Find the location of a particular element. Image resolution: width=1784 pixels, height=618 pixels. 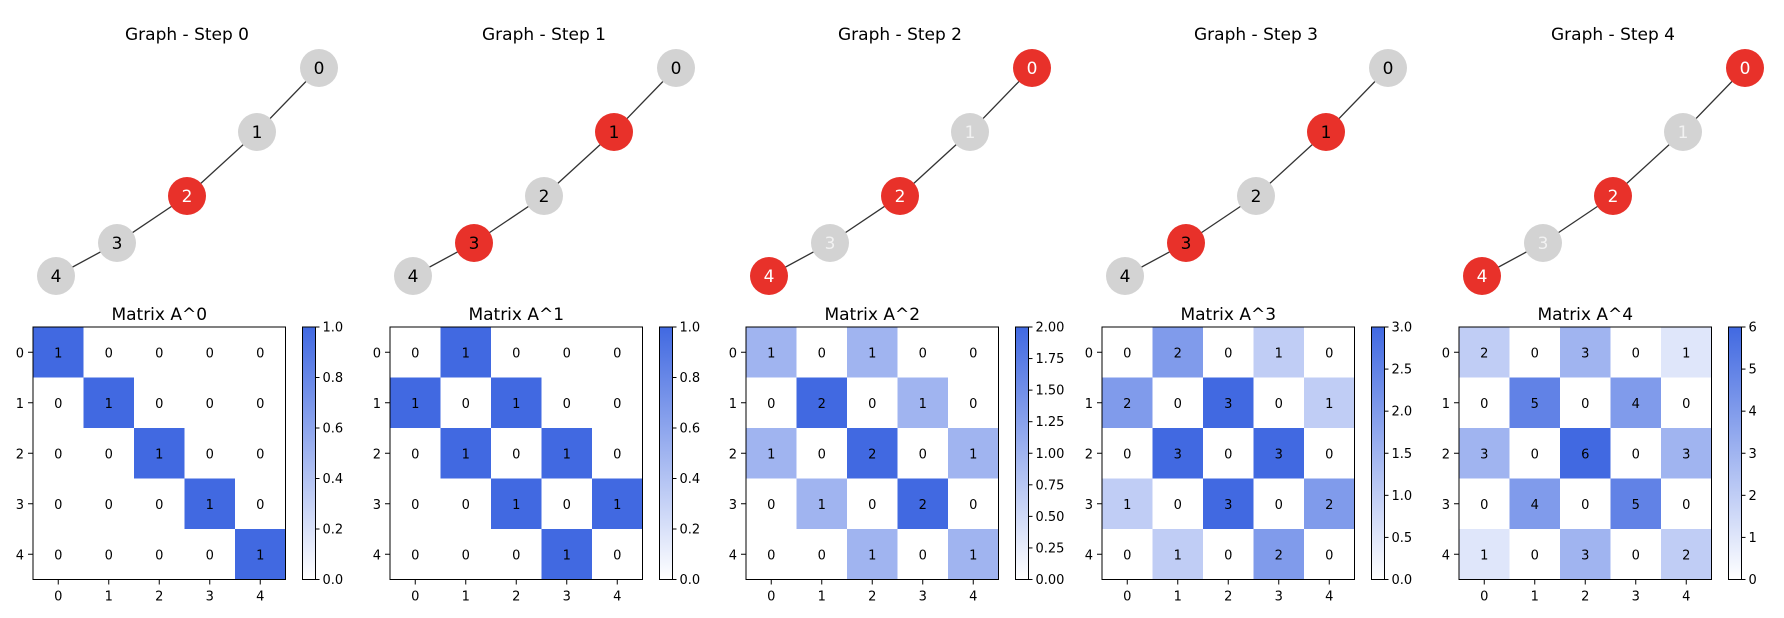

graph-title: Graph - Step 4 is located at coordinates (1613, 35).